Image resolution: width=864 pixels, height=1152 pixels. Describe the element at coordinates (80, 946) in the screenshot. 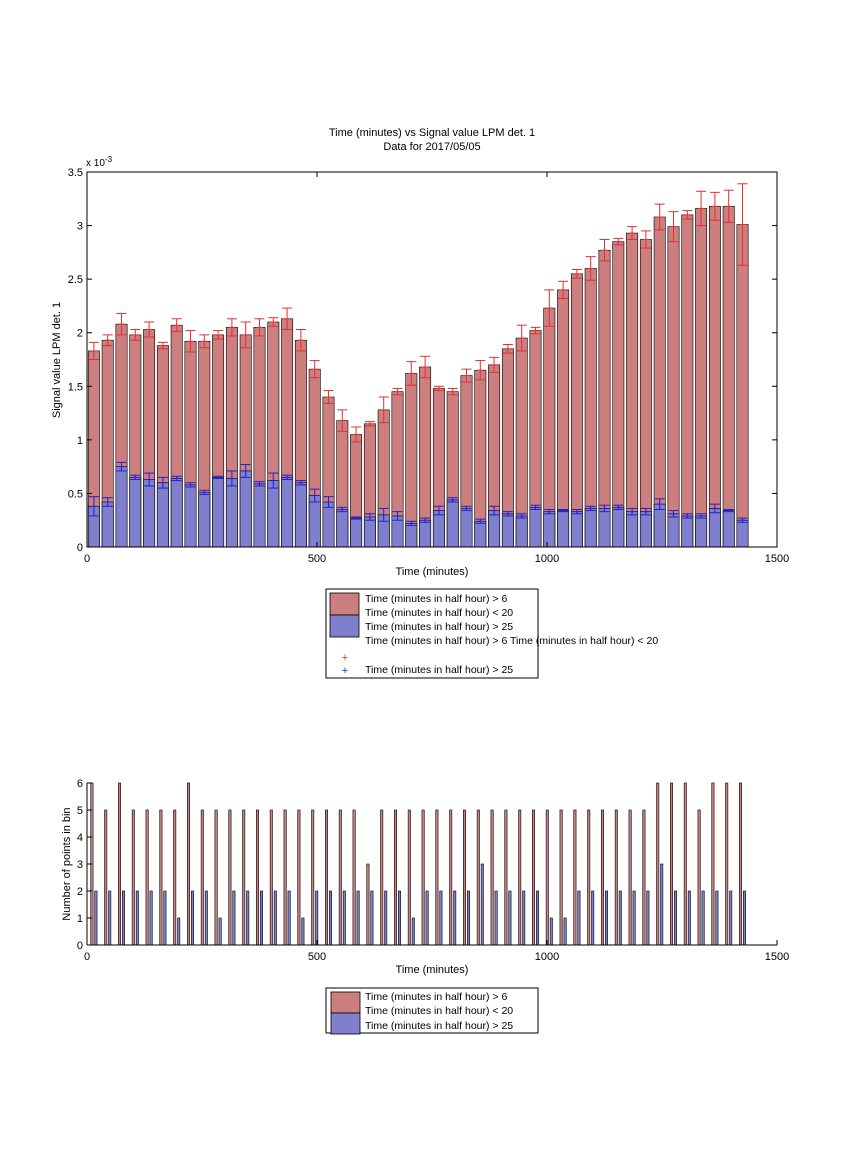

I see `y-tick-label: 0` at that location.